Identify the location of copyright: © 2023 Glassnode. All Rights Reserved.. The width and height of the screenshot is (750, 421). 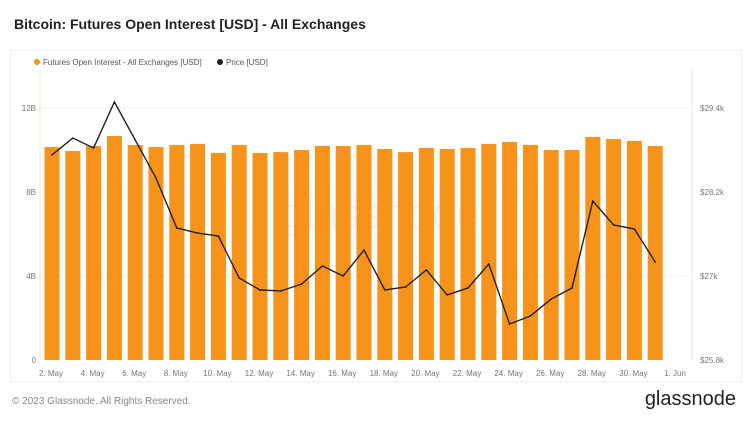
(101, 401).